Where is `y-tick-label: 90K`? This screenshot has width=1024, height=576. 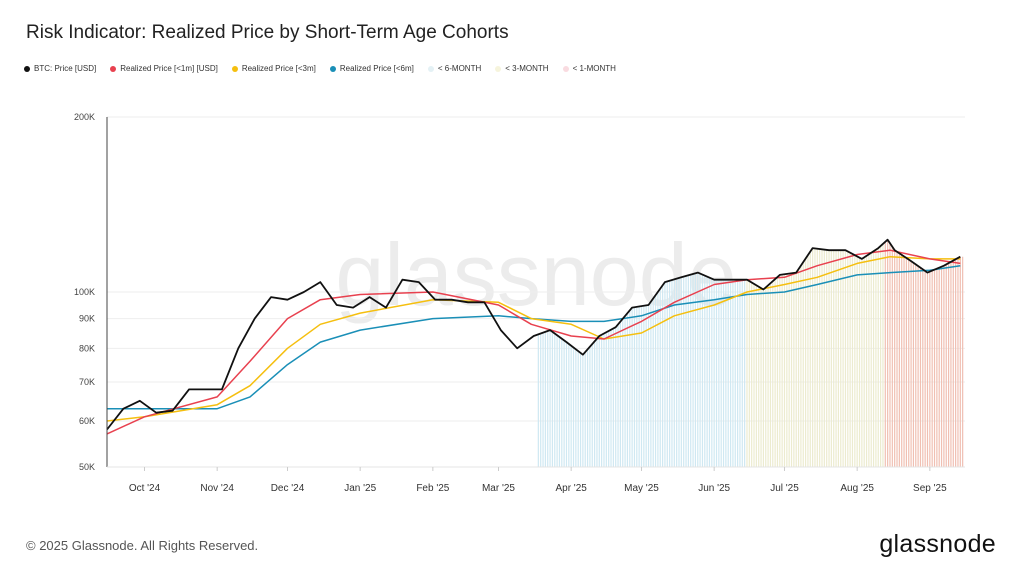
y-tick-label: 90K is located at coordinates (87, 319).